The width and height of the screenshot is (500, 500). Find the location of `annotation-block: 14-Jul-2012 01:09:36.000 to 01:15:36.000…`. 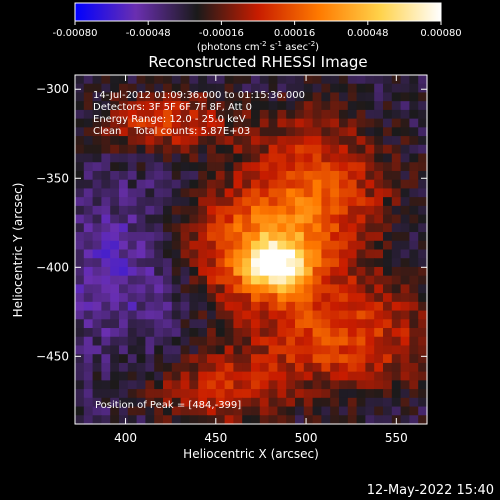

annotation-block: 14-Jul-2012 01:09:36.000 to 01:15:36.000… is located at coordinates (199, 113).